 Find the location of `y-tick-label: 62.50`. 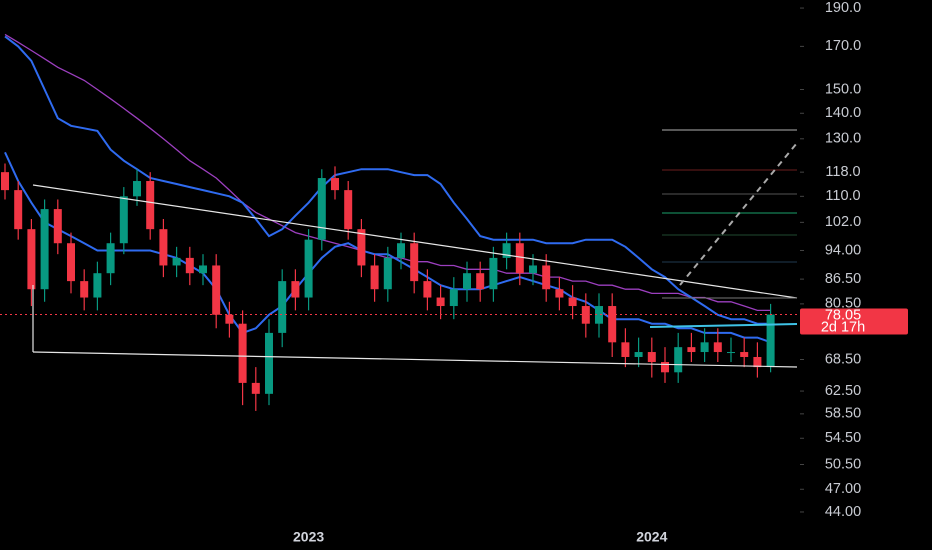

y-tick-label: 62.50 is located at coordinates (843, 391).